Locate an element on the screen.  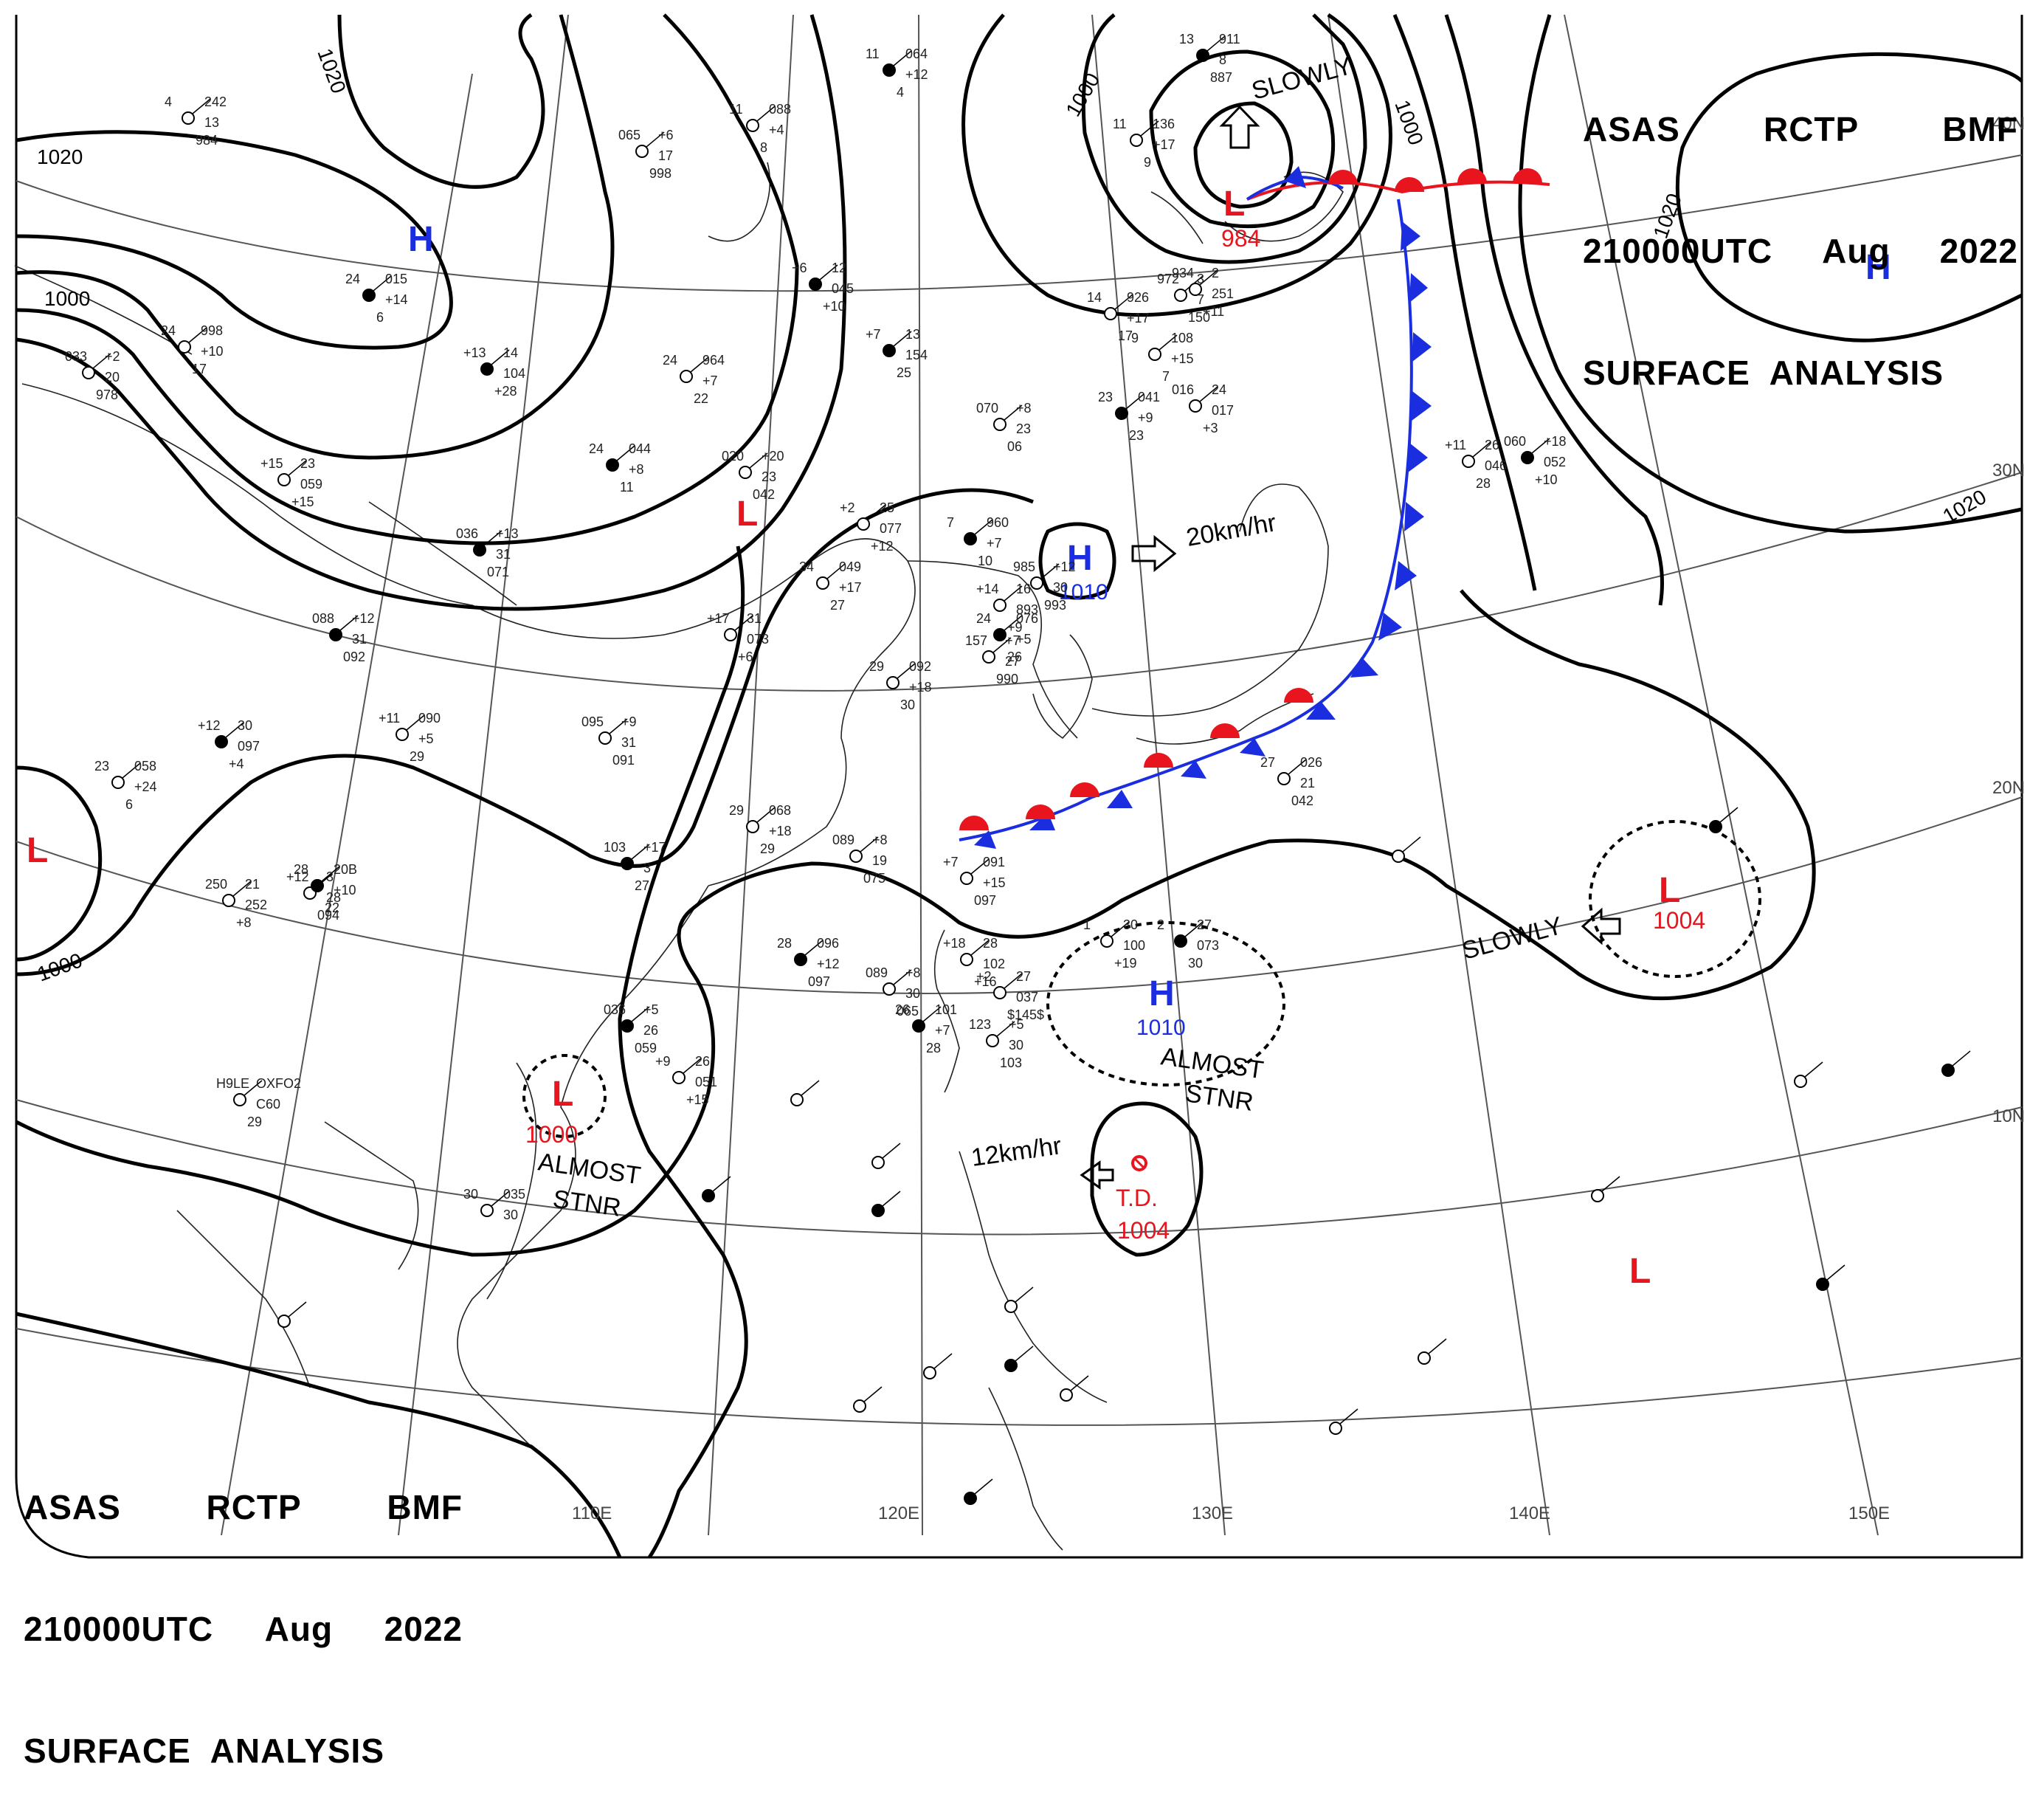
lon-label: 150E is located at coordinates (1869, 1513).